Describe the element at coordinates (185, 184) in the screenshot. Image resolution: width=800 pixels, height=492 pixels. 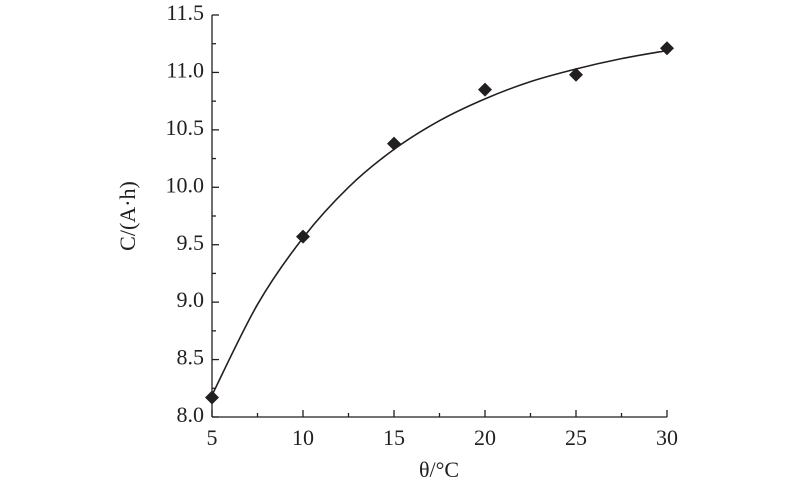
I see `y-tick-label: 10.0` at that location.